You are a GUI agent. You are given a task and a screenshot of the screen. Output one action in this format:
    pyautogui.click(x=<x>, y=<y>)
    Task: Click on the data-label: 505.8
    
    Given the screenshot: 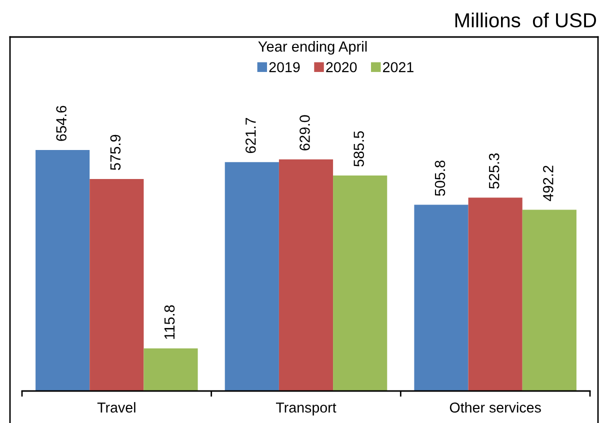 What is the action you would take?
    pyautogui.click(x=440, y=178)
    